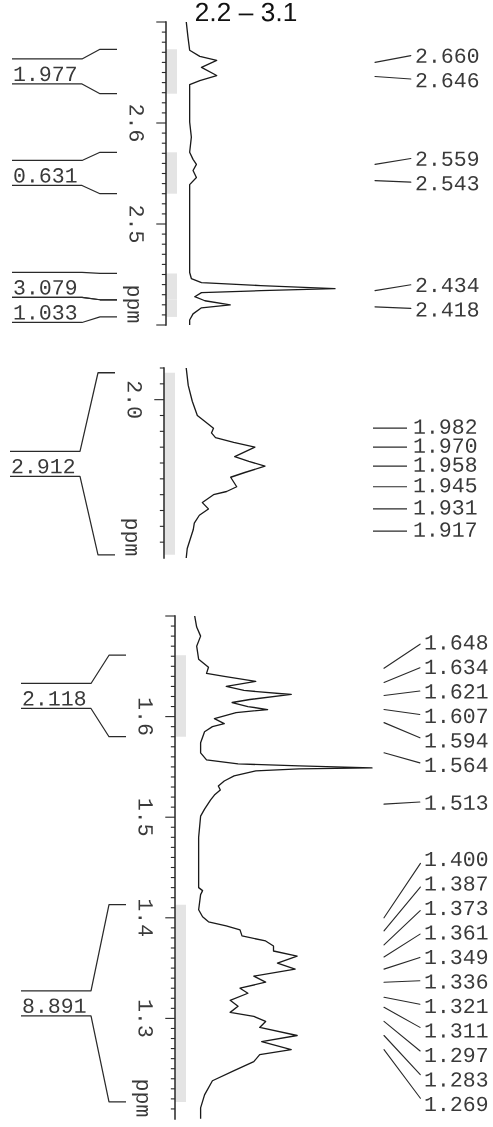 This screenshot has height=1127, width=493. I want to click on text: 2.418, so click(447, 309).